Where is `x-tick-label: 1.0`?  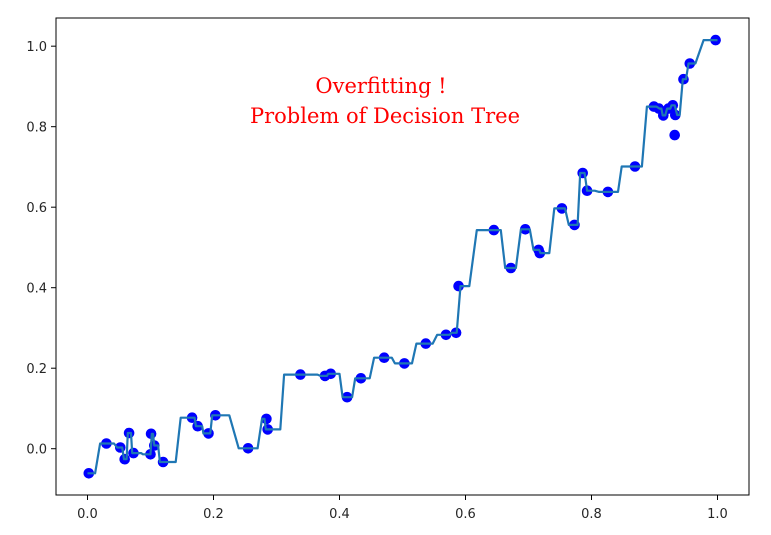
x-tick-label: 1.0 is located at coordinates (717, 514).